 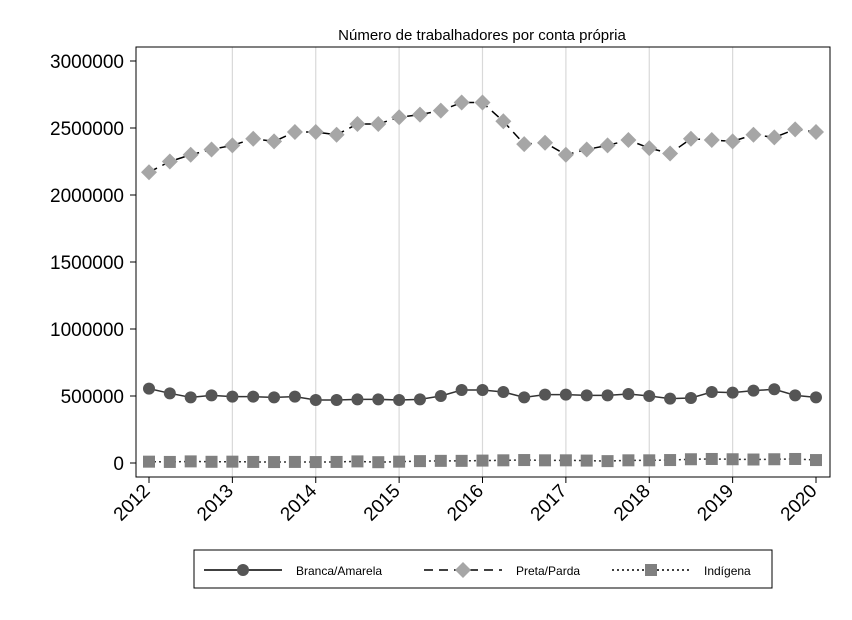 I want to click on series-circle, so click(x=482, y=394).